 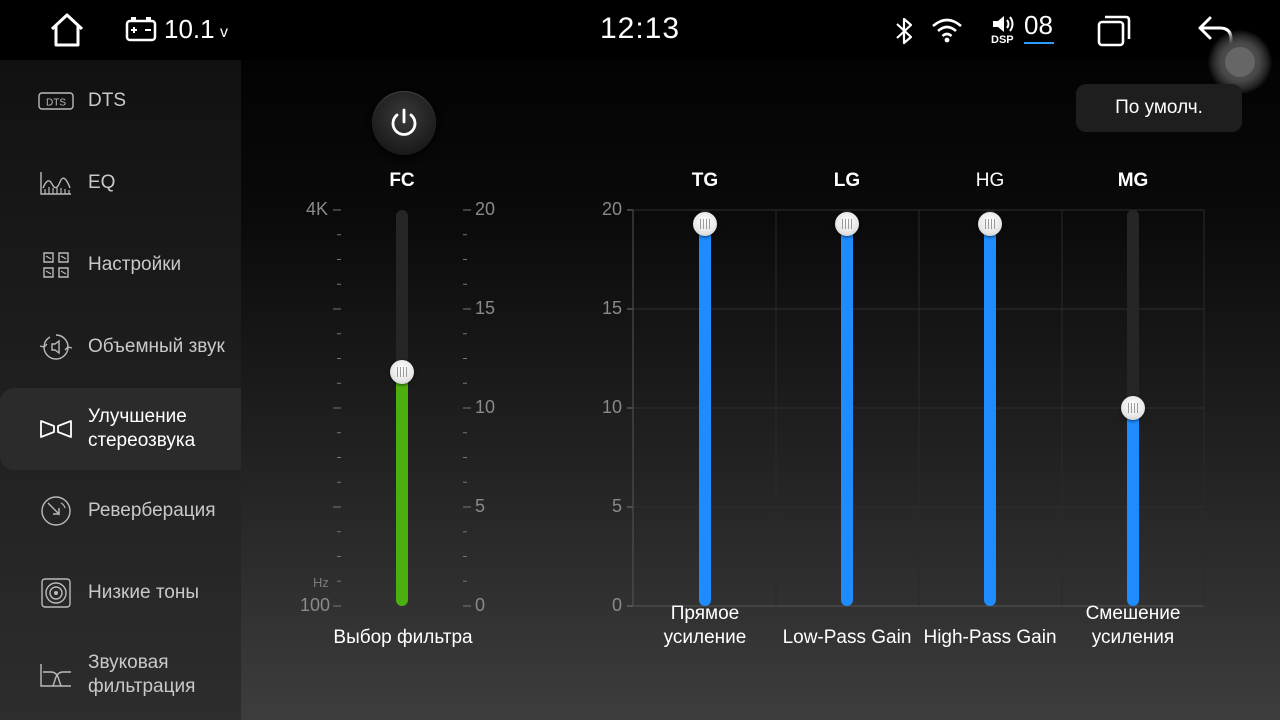 I want to click on sidebar-item-filter: Звуковая фильтрация, so click(x=120, y=675).